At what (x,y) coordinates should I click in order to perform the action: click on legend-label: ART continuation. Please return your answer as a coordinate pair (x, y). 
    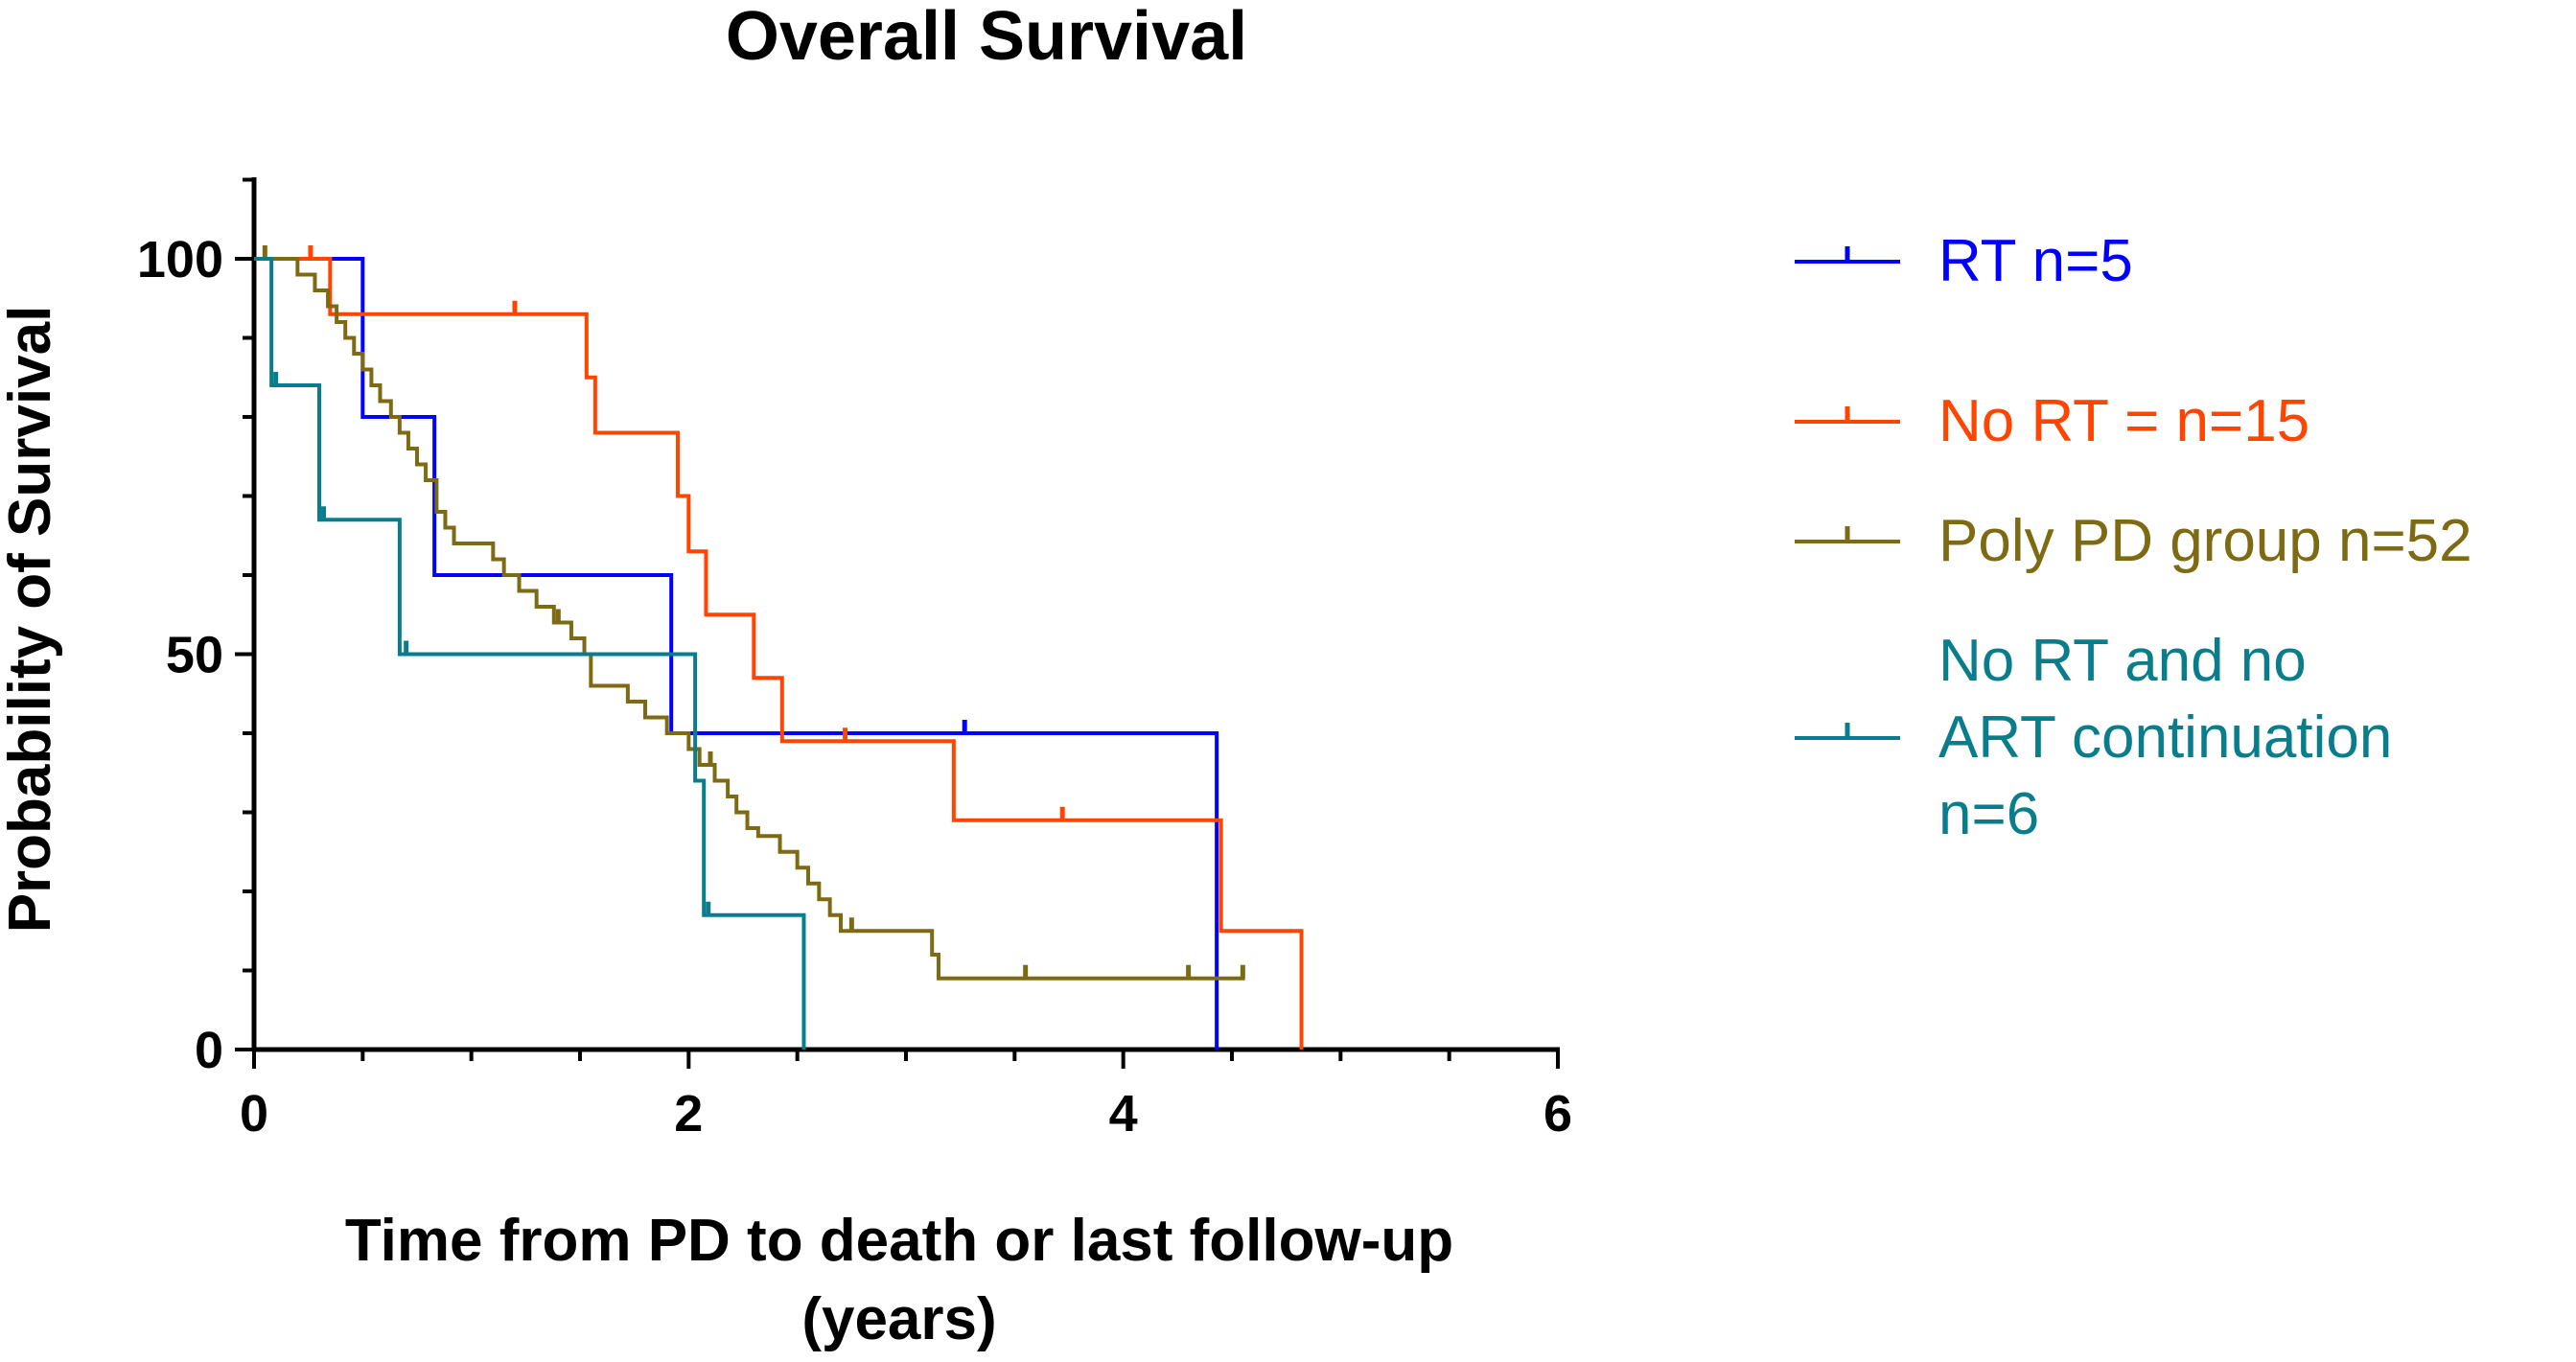
    Looking at the image, I should click on (2165, 737).